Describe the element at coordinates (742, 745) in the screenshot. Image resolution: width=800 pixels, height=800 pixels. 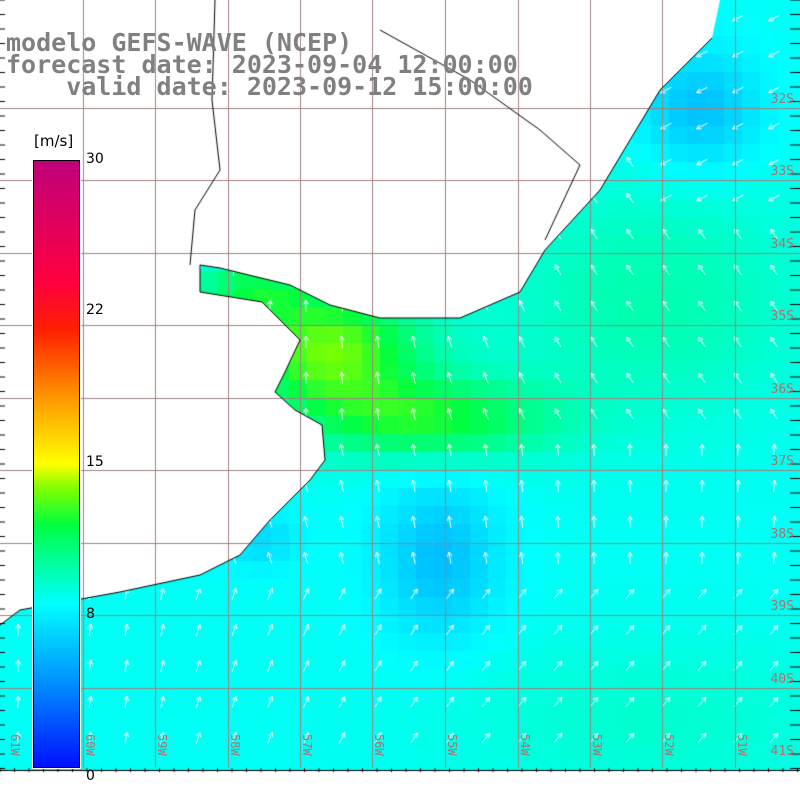
I see `longitude-label: 51W` at that location.